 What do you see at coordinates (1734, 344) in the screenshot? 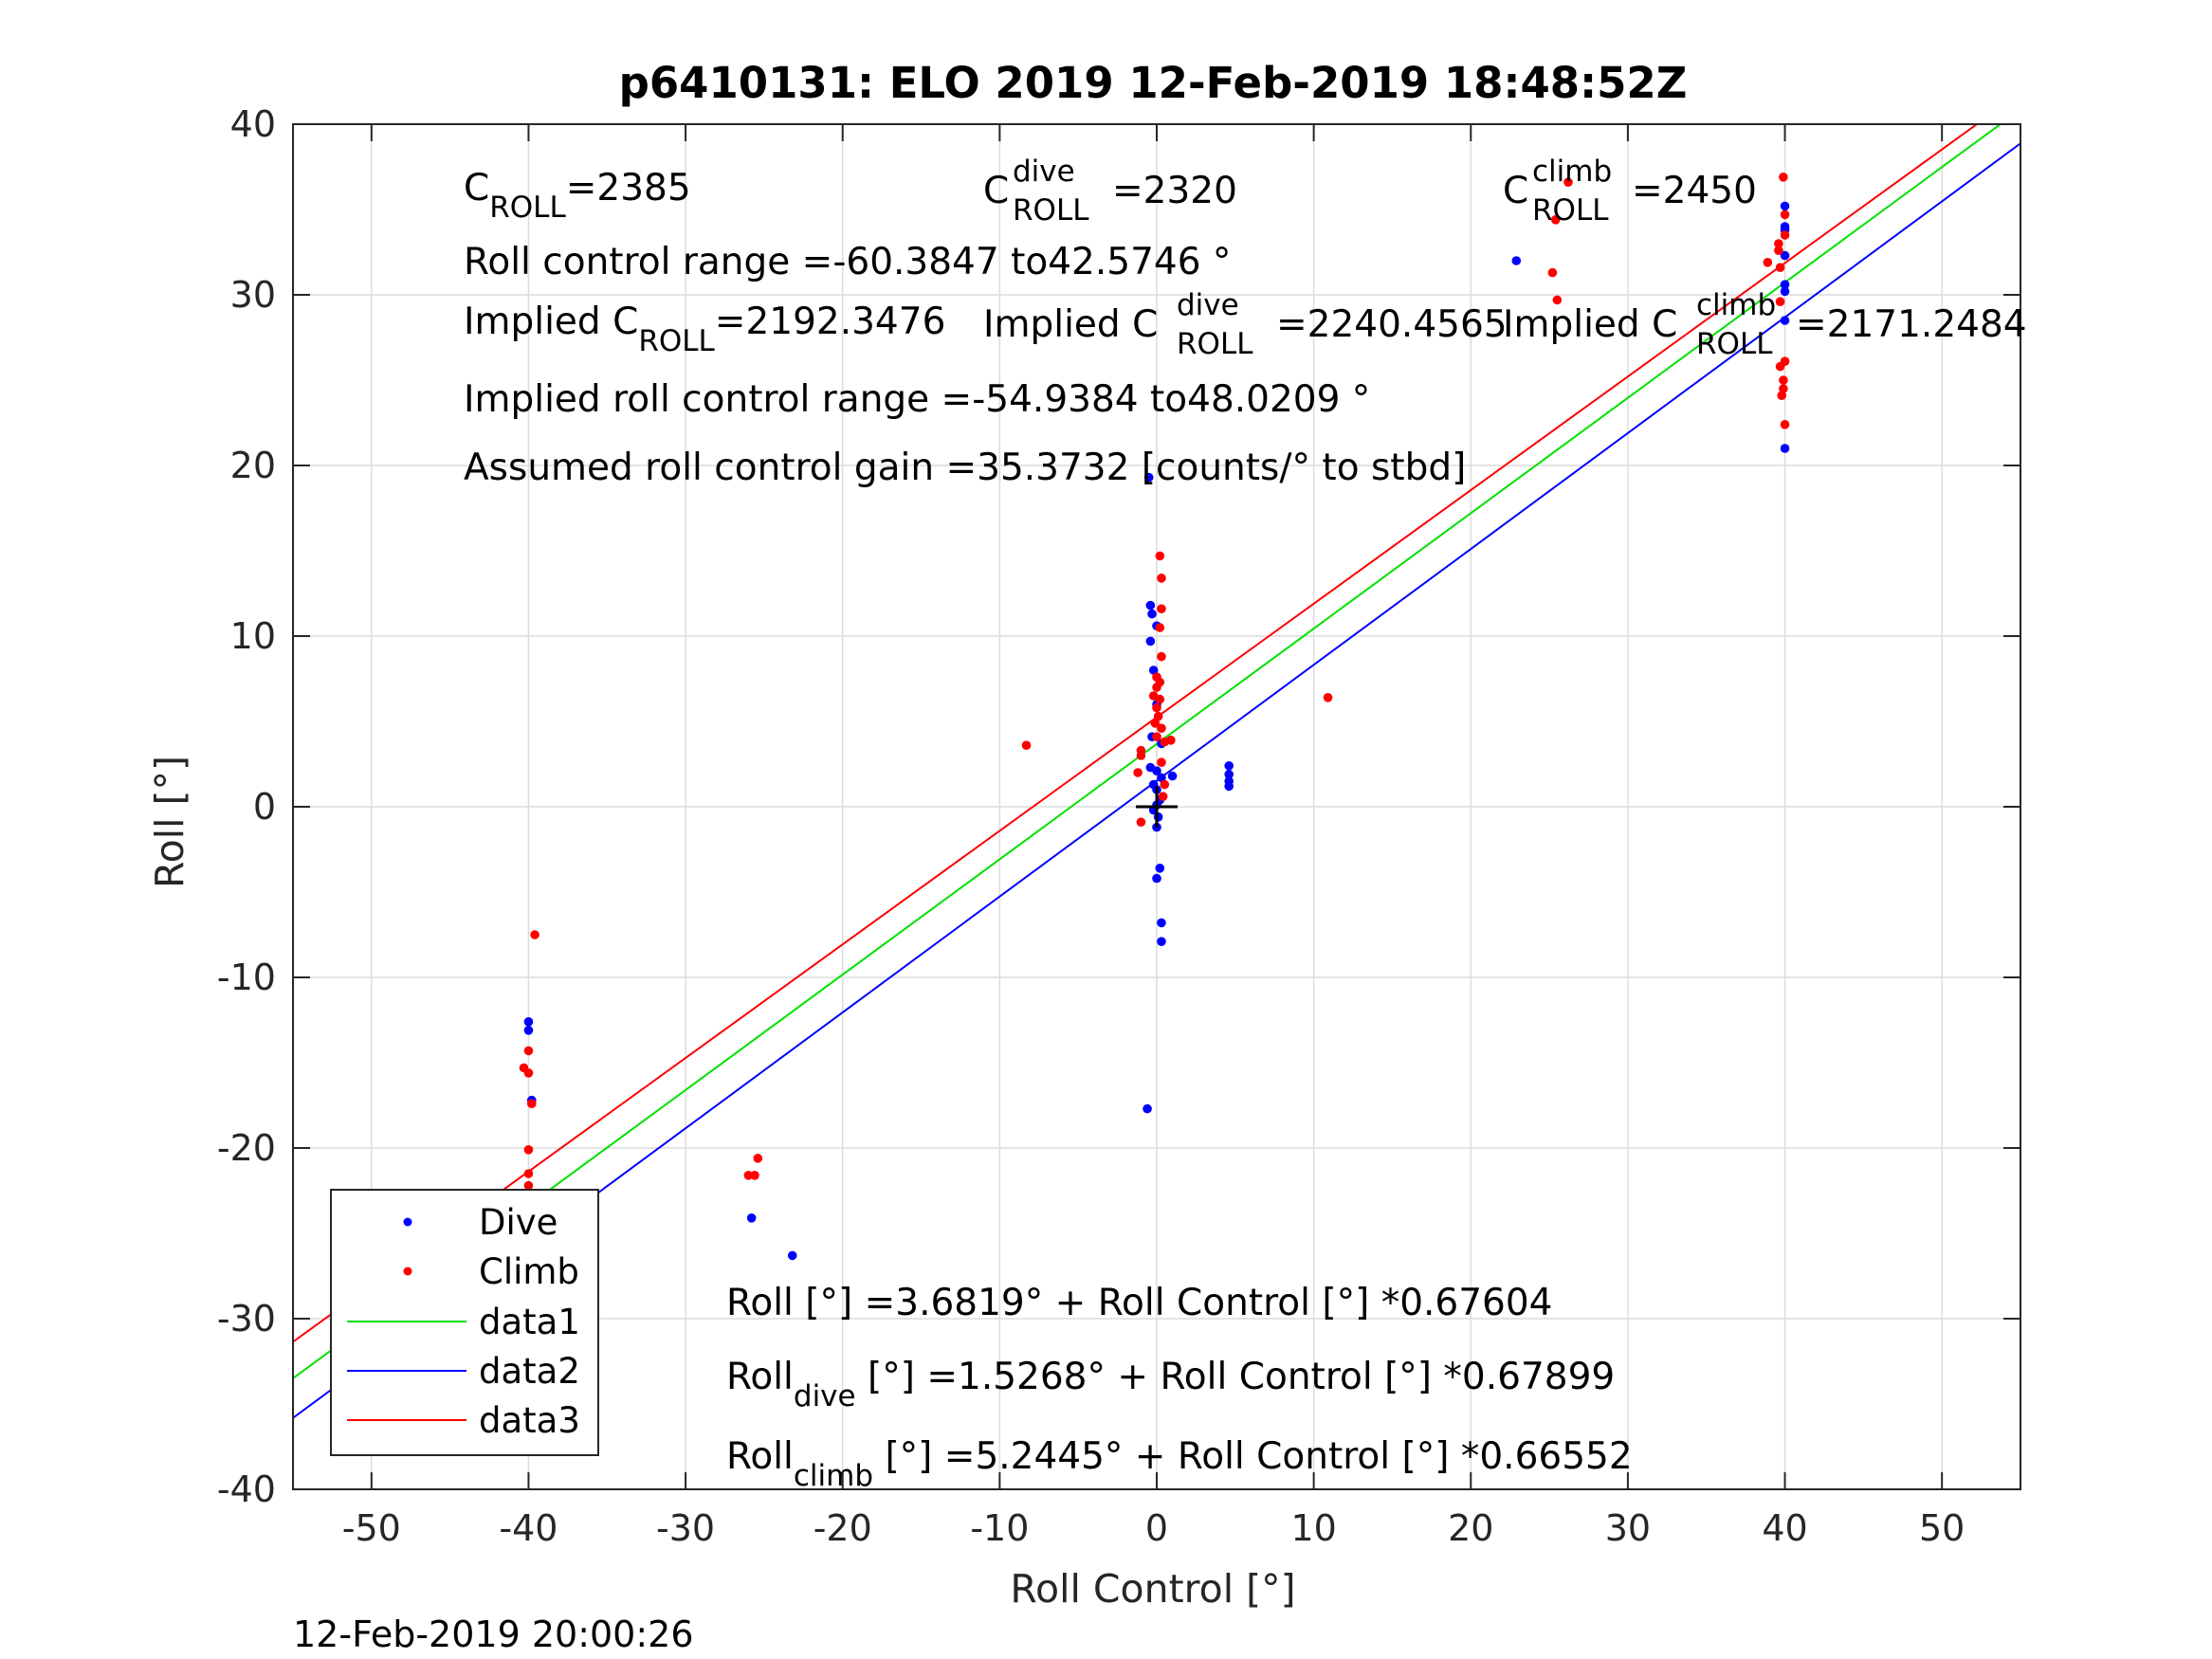
I see `implied-c-roll-climb-sub: ROLL` at bounding box center [1734, 344].